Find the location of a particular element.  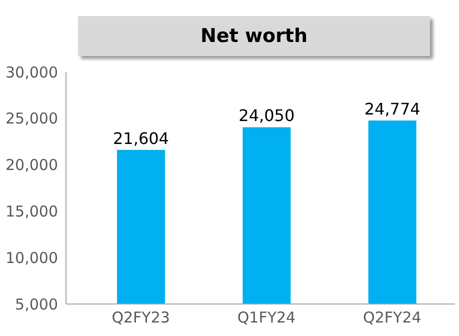

data-label: 24,774 is located at coordinates (392, 108).